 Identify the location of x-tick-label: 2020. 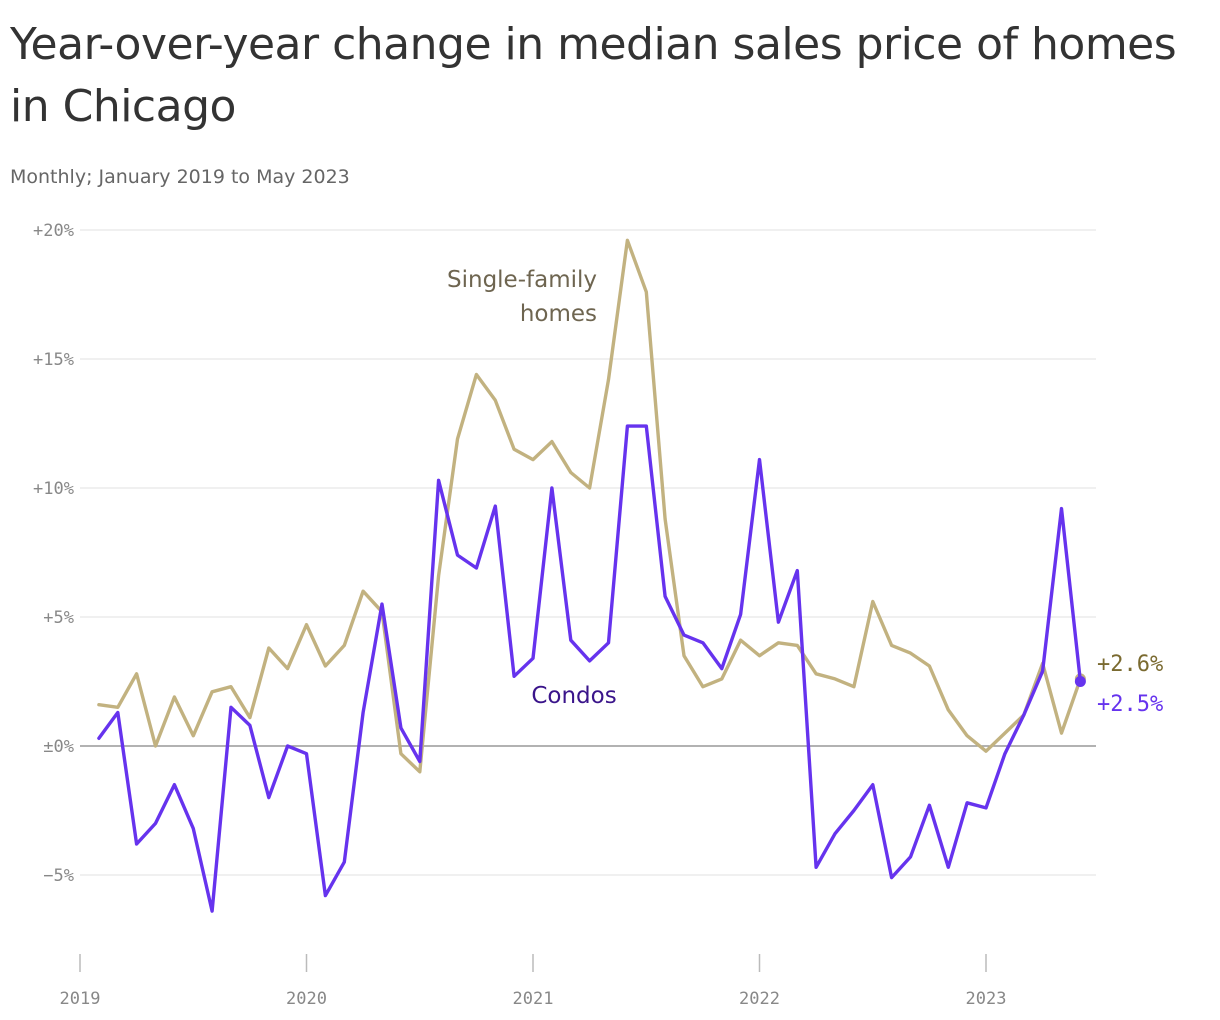
(306, 999).